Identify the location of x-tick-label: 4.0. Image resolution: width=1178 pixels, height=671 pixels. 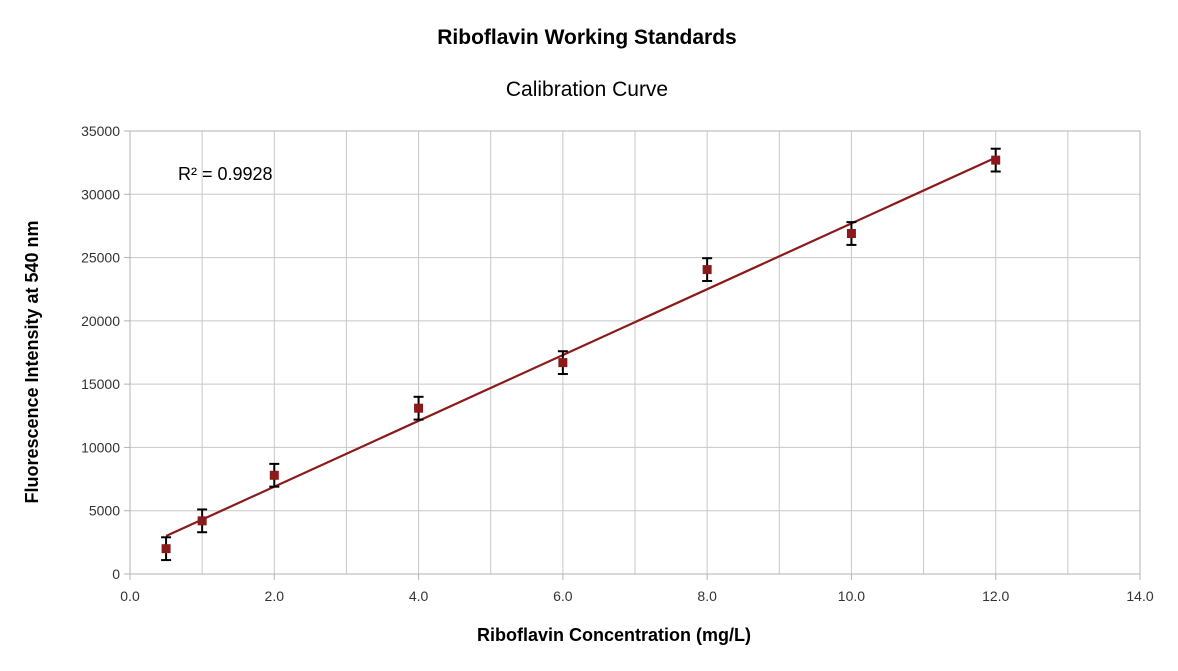
(419, 596).